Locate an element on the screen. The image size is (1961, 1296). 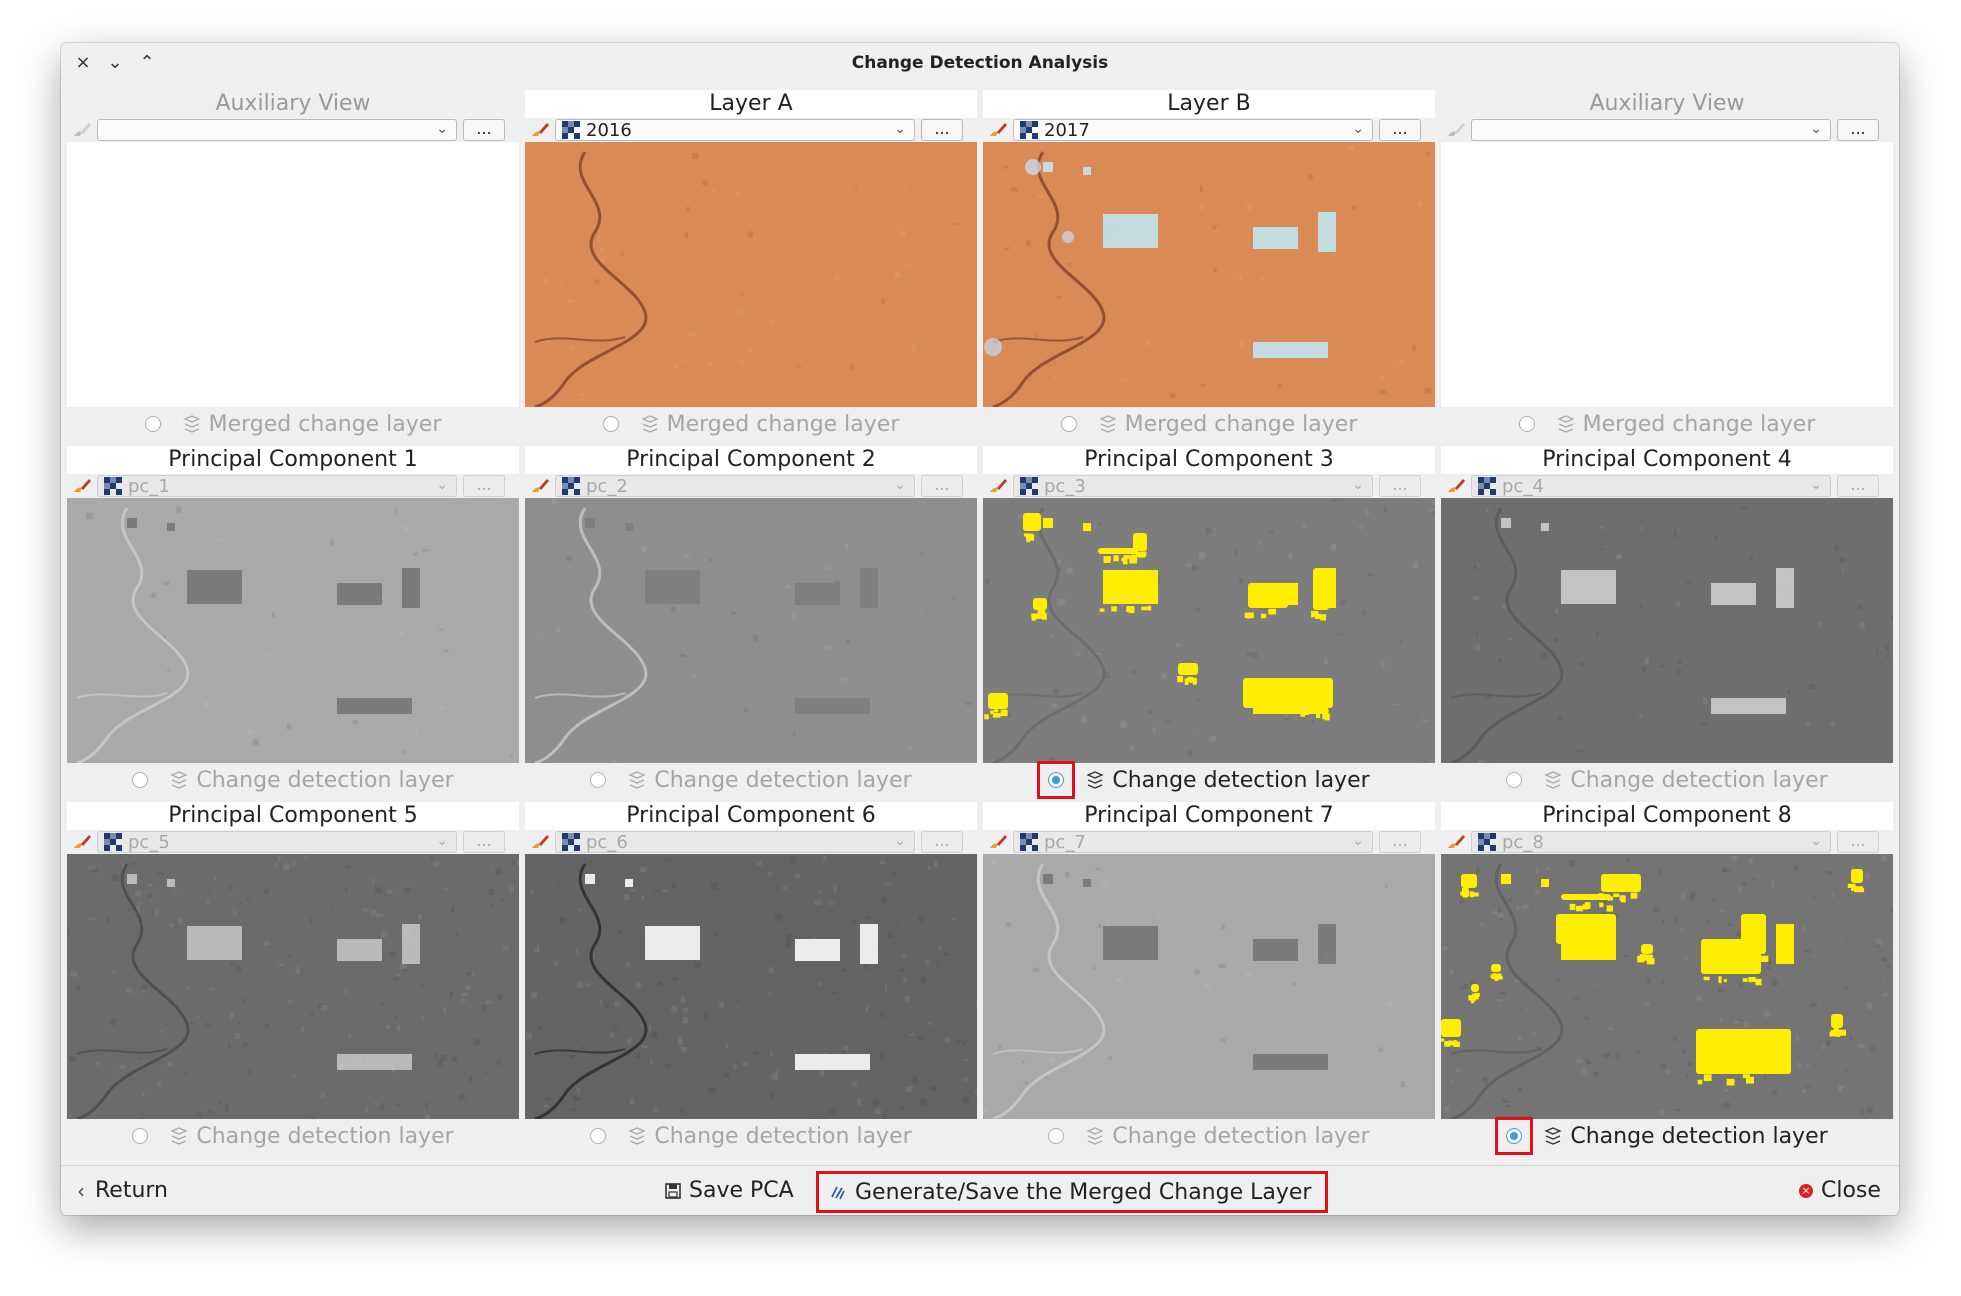
cell-title: Principal Component 8 is located at coordinates (1667, 816).